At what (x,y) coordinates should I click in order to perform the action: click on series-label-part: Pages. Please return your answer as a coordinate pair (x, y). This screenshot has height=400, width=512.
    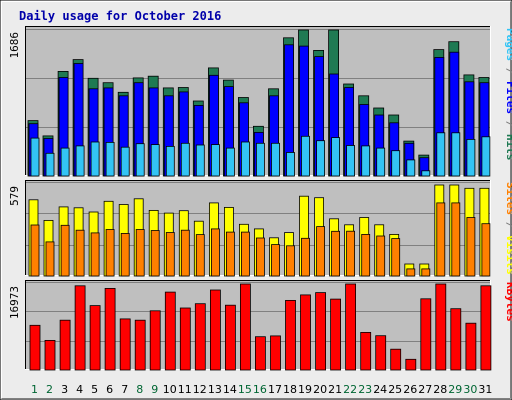
    Looking at the image, I should click on (508, 44).